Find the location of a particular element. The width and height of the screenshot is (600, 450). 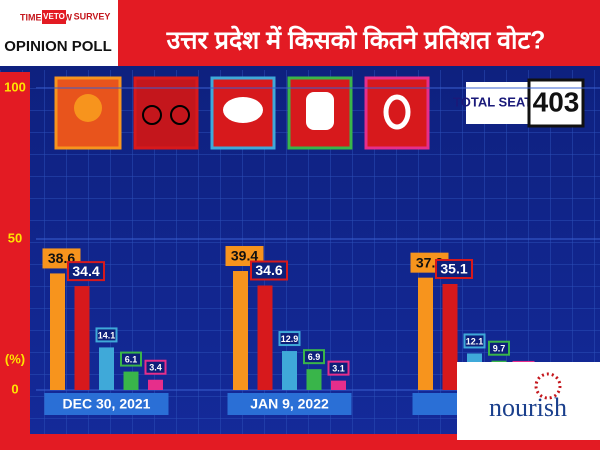

show-name: OPINION POLL is located at coordinates (58, 46).